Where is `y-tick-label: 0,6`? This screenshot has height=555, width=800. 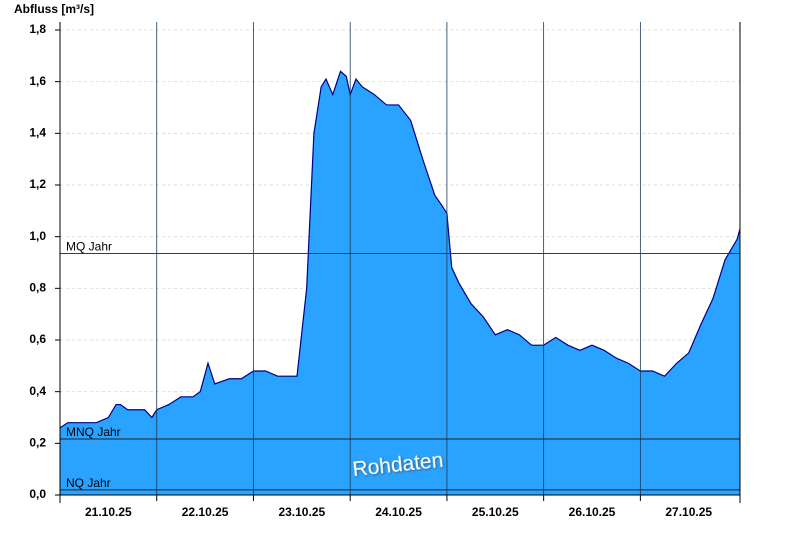
y-tick-label: 0,6 is located at coordinates (37, 339).